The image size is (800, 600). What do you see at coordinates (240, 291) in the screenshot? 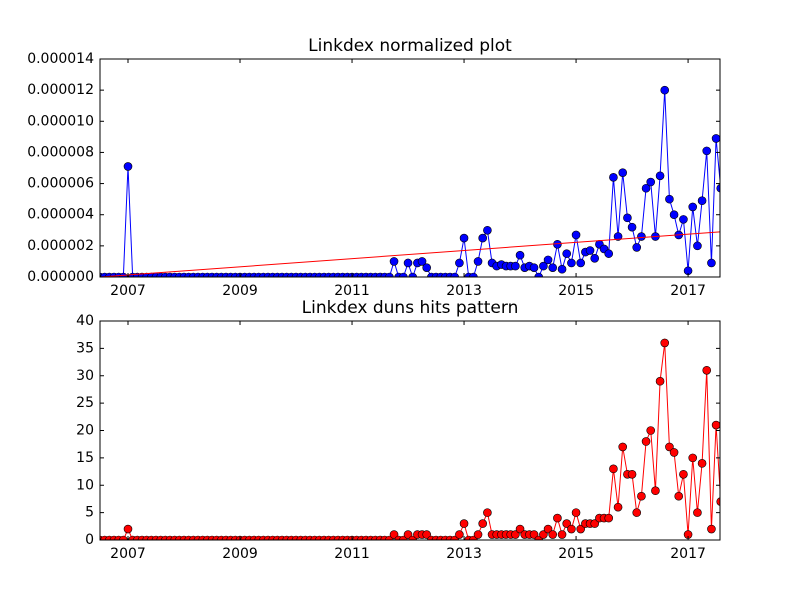
I see `x-tick-label: 2009` at bounding box center [240, 291].